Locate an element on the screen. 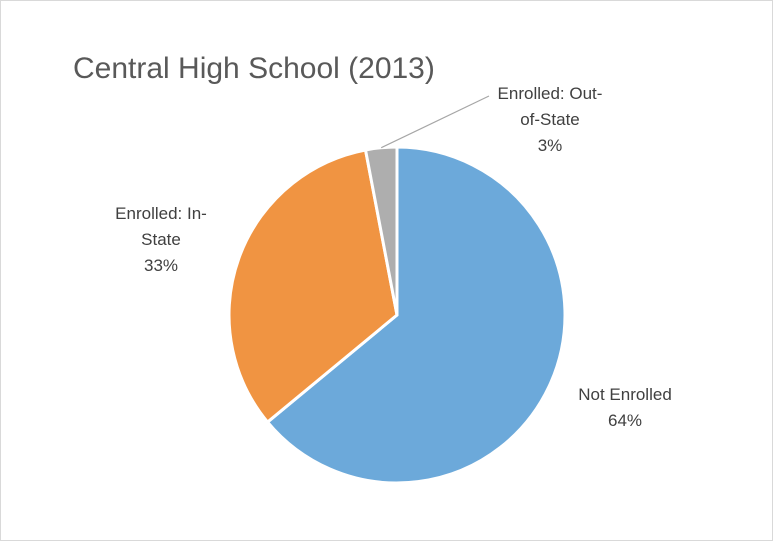 This screenshot has width=773, height=542. slice-label-not-enrolled: Not Enrolled 64% is located at coordinates (625, 407).